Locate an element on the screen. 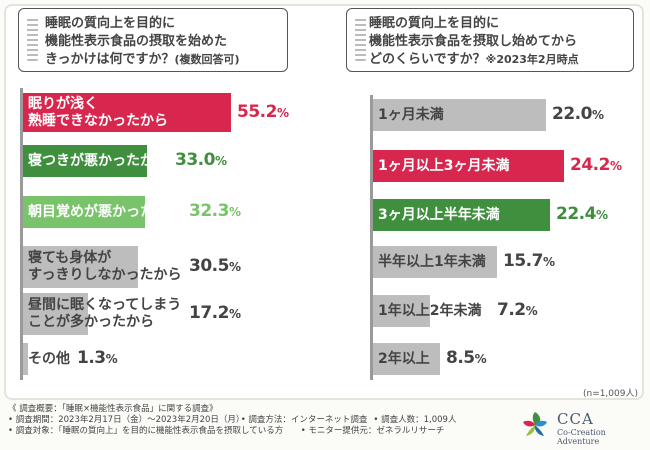 The image size is (650, 450). right-value-label-1: 24.2% is located at coordinates (596, 165).